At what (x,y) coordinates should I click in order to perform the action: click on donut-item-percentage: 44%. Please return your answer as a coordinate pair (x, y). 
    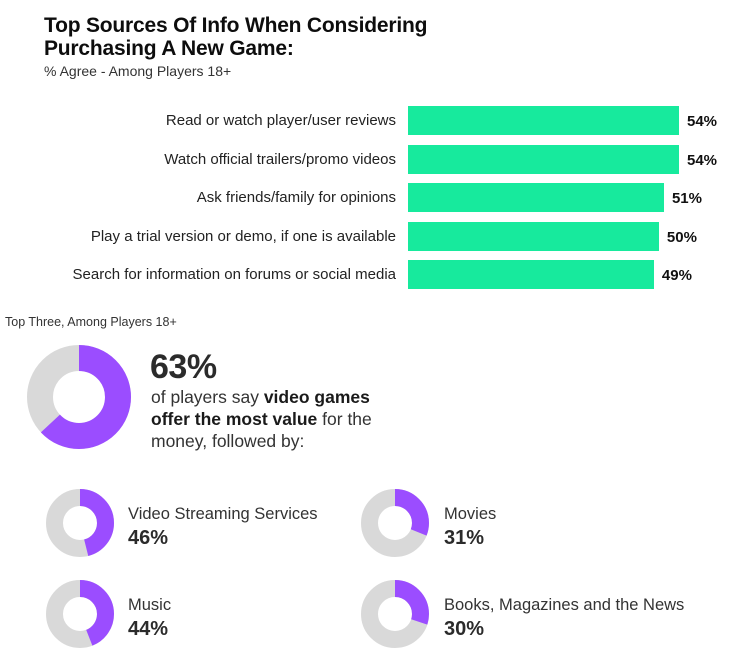
    Looking at the image, I should click on (148, 629).